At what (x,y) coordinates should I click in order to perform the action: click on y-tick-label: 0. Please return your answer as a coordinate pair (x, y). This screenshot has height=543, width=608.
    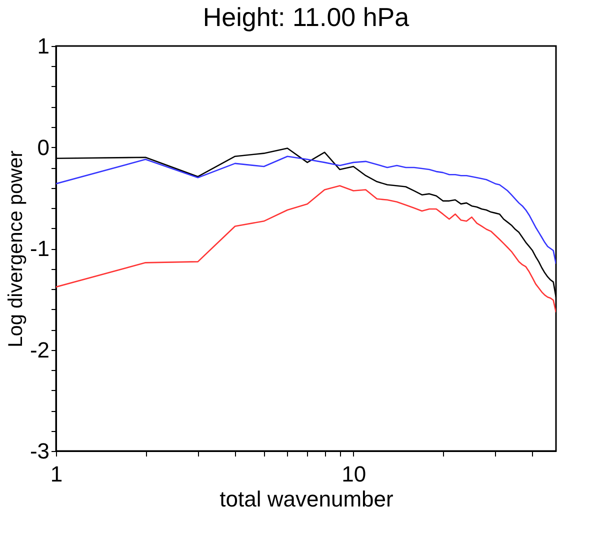
    Looking at the image, I should click on (43, 147).